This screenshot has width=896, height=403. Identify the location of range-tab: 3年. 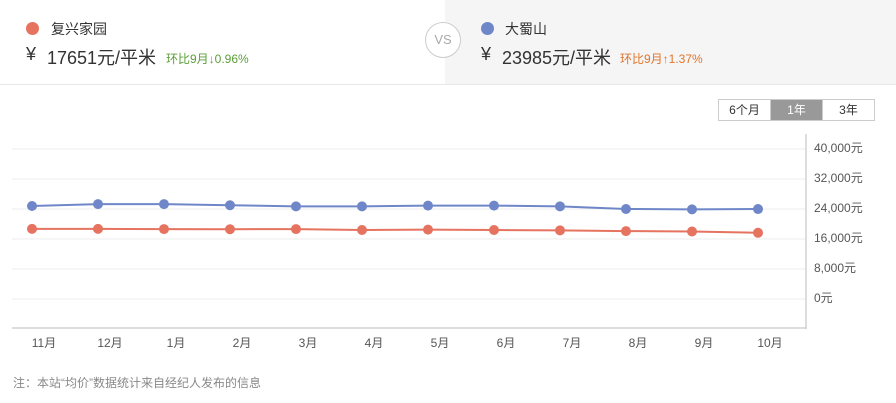
(848, 110).